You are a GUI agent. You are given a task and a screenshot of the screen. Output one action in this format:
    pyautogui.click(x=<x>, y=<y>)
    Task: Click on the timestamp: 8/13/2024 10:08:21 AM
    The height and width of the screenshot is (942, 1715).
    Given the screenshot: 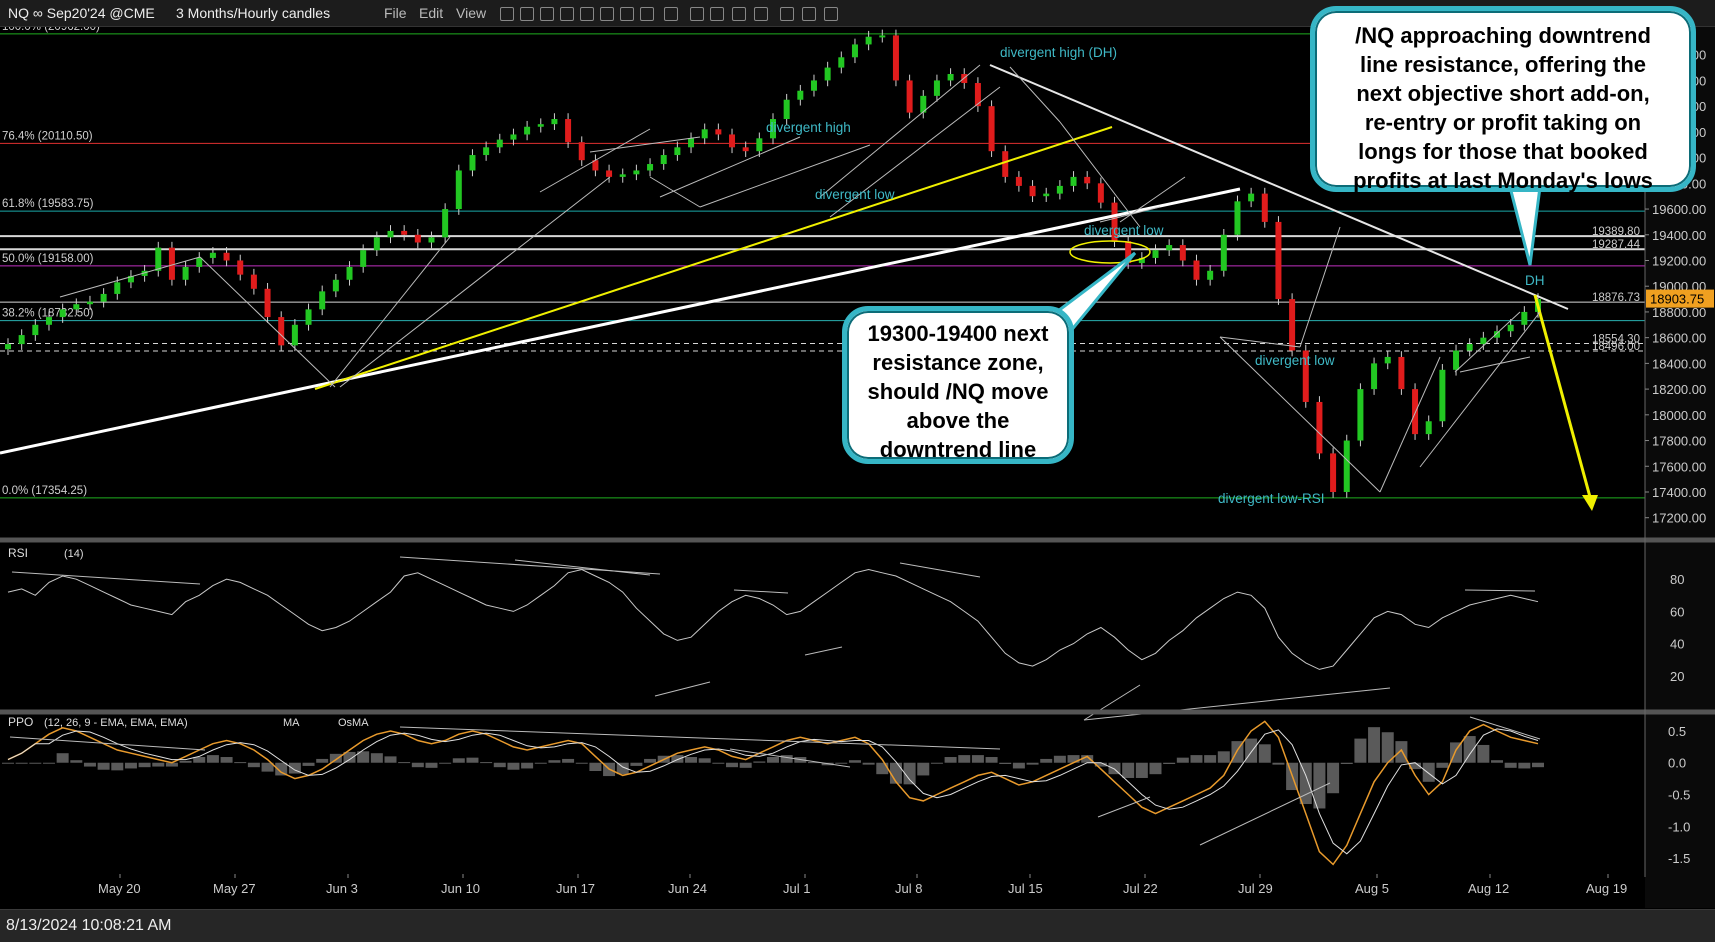 What is the action you would take?
    pyautogui.click(x=89, y=925)
    